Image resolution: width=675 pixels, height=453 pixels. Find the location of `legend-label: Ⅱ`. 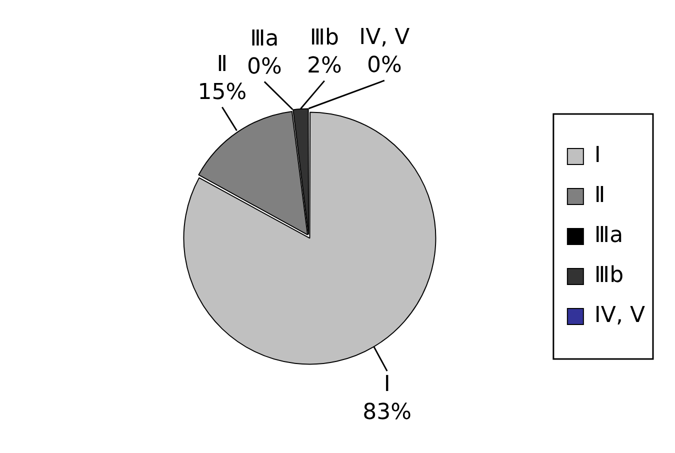

legend-label: Ⅱ is located at coordinates (600, 195).